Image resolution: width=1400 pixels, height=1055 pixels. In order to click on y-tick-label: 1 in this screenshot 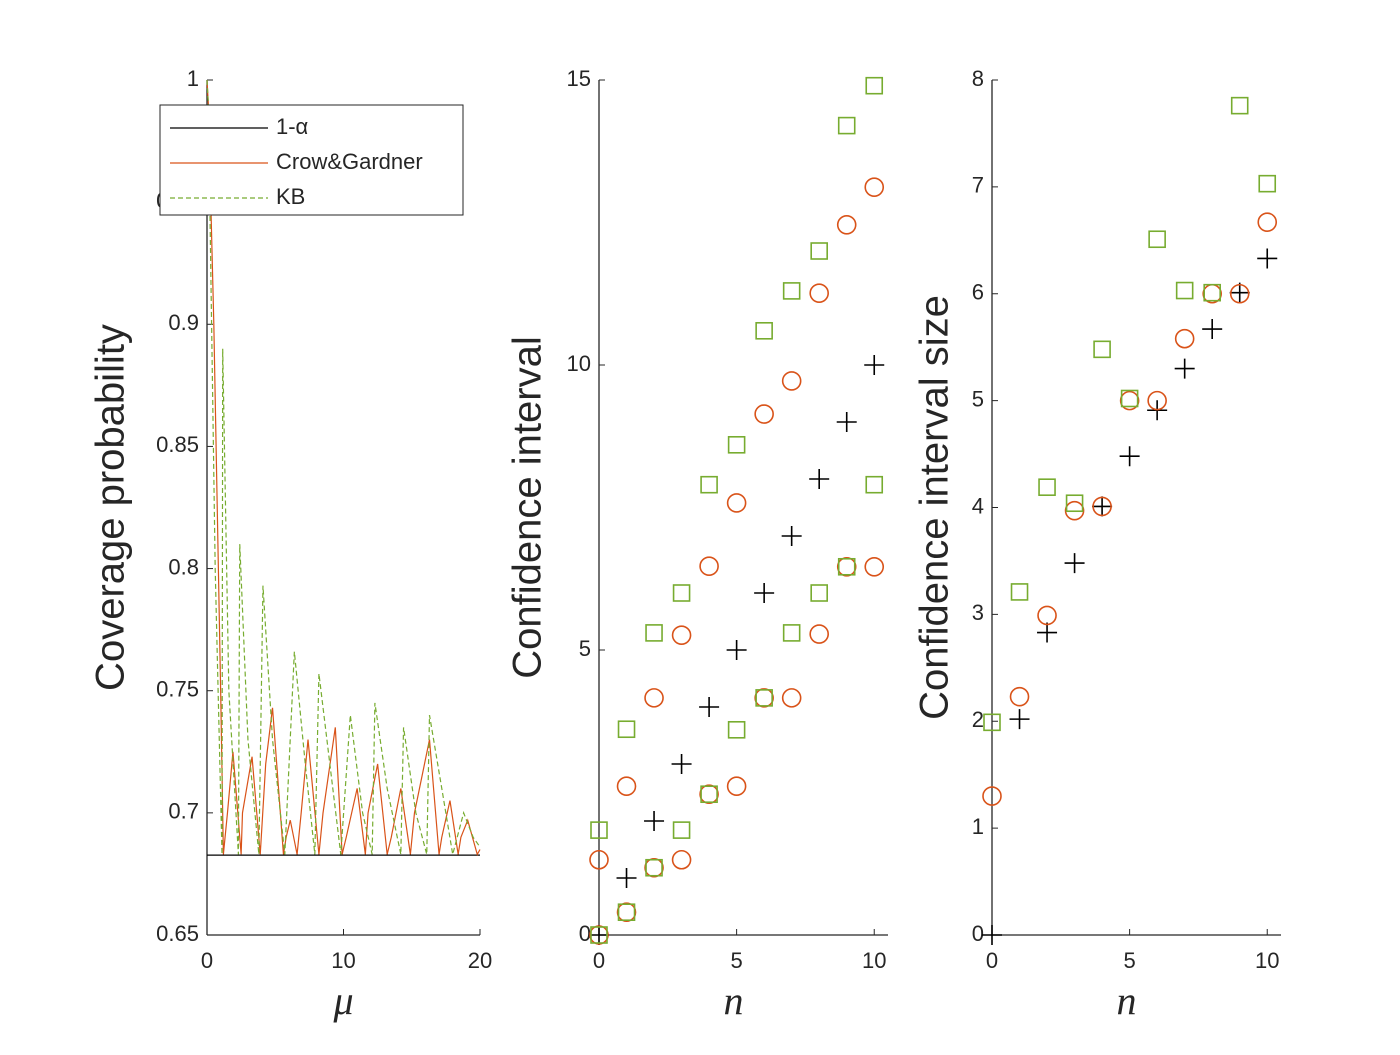, I will do `click(978, 826)`.